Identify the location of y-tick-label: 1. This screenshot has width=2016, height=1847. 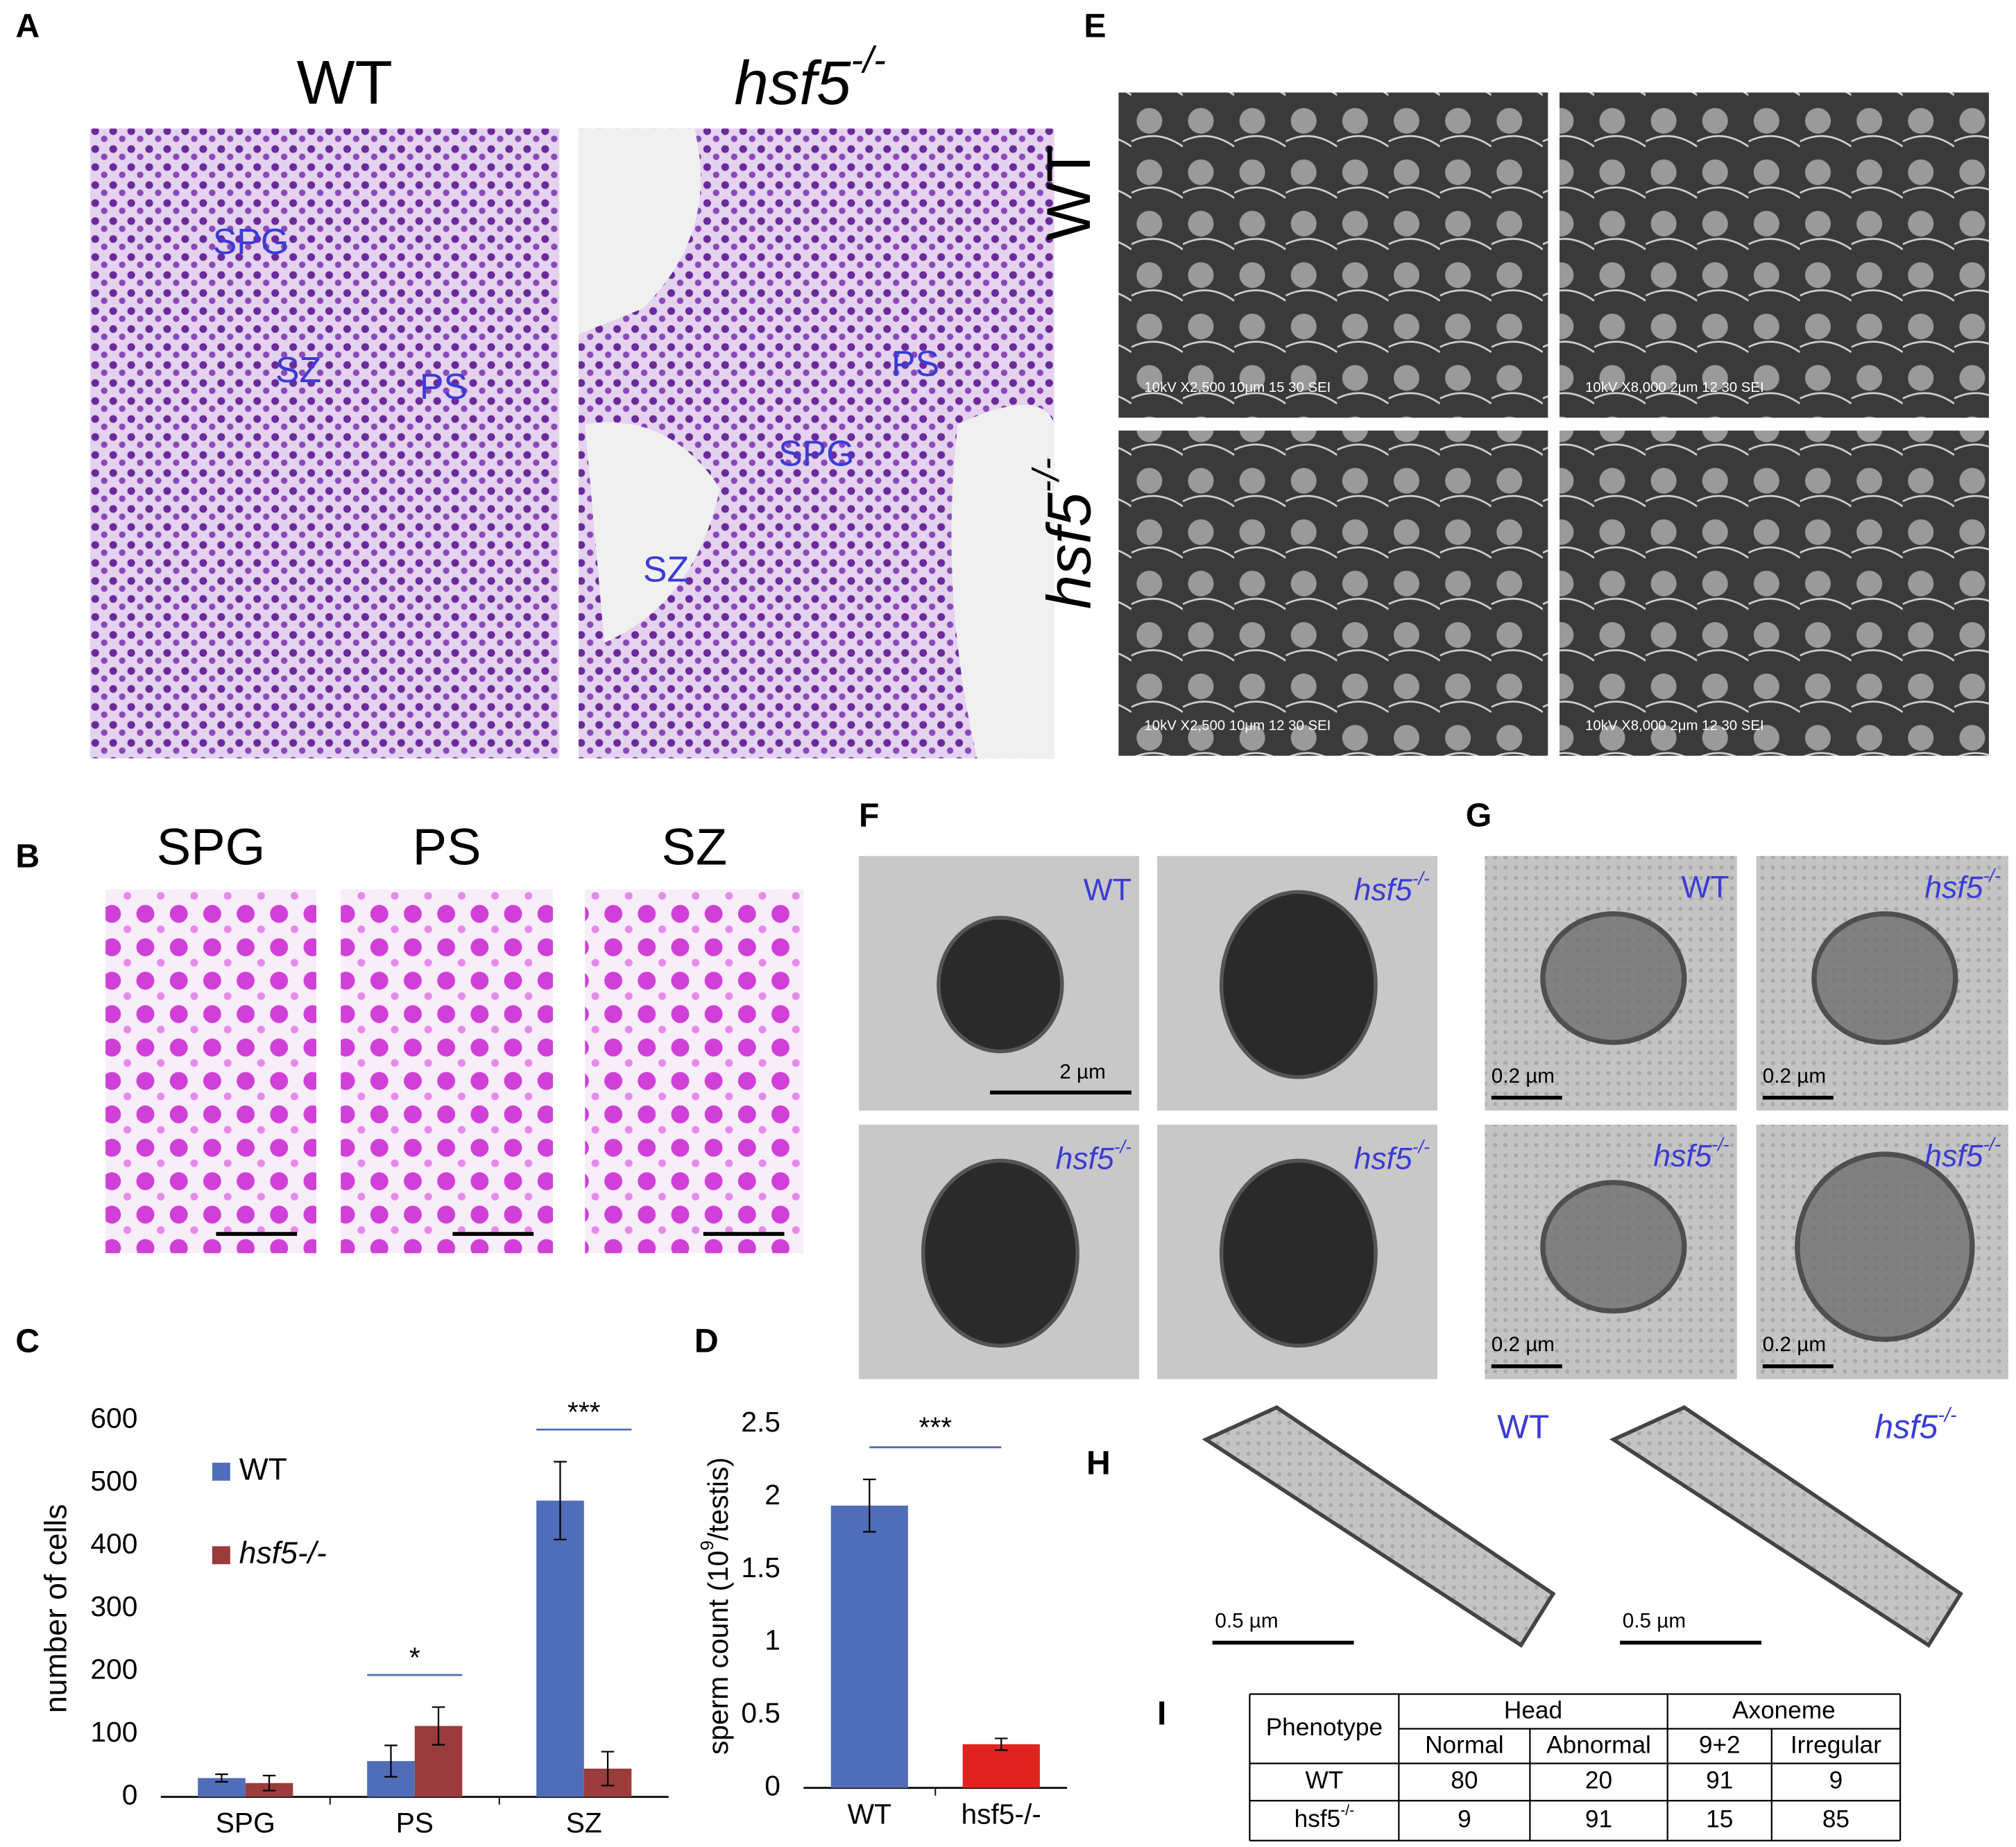
(772, 1640).